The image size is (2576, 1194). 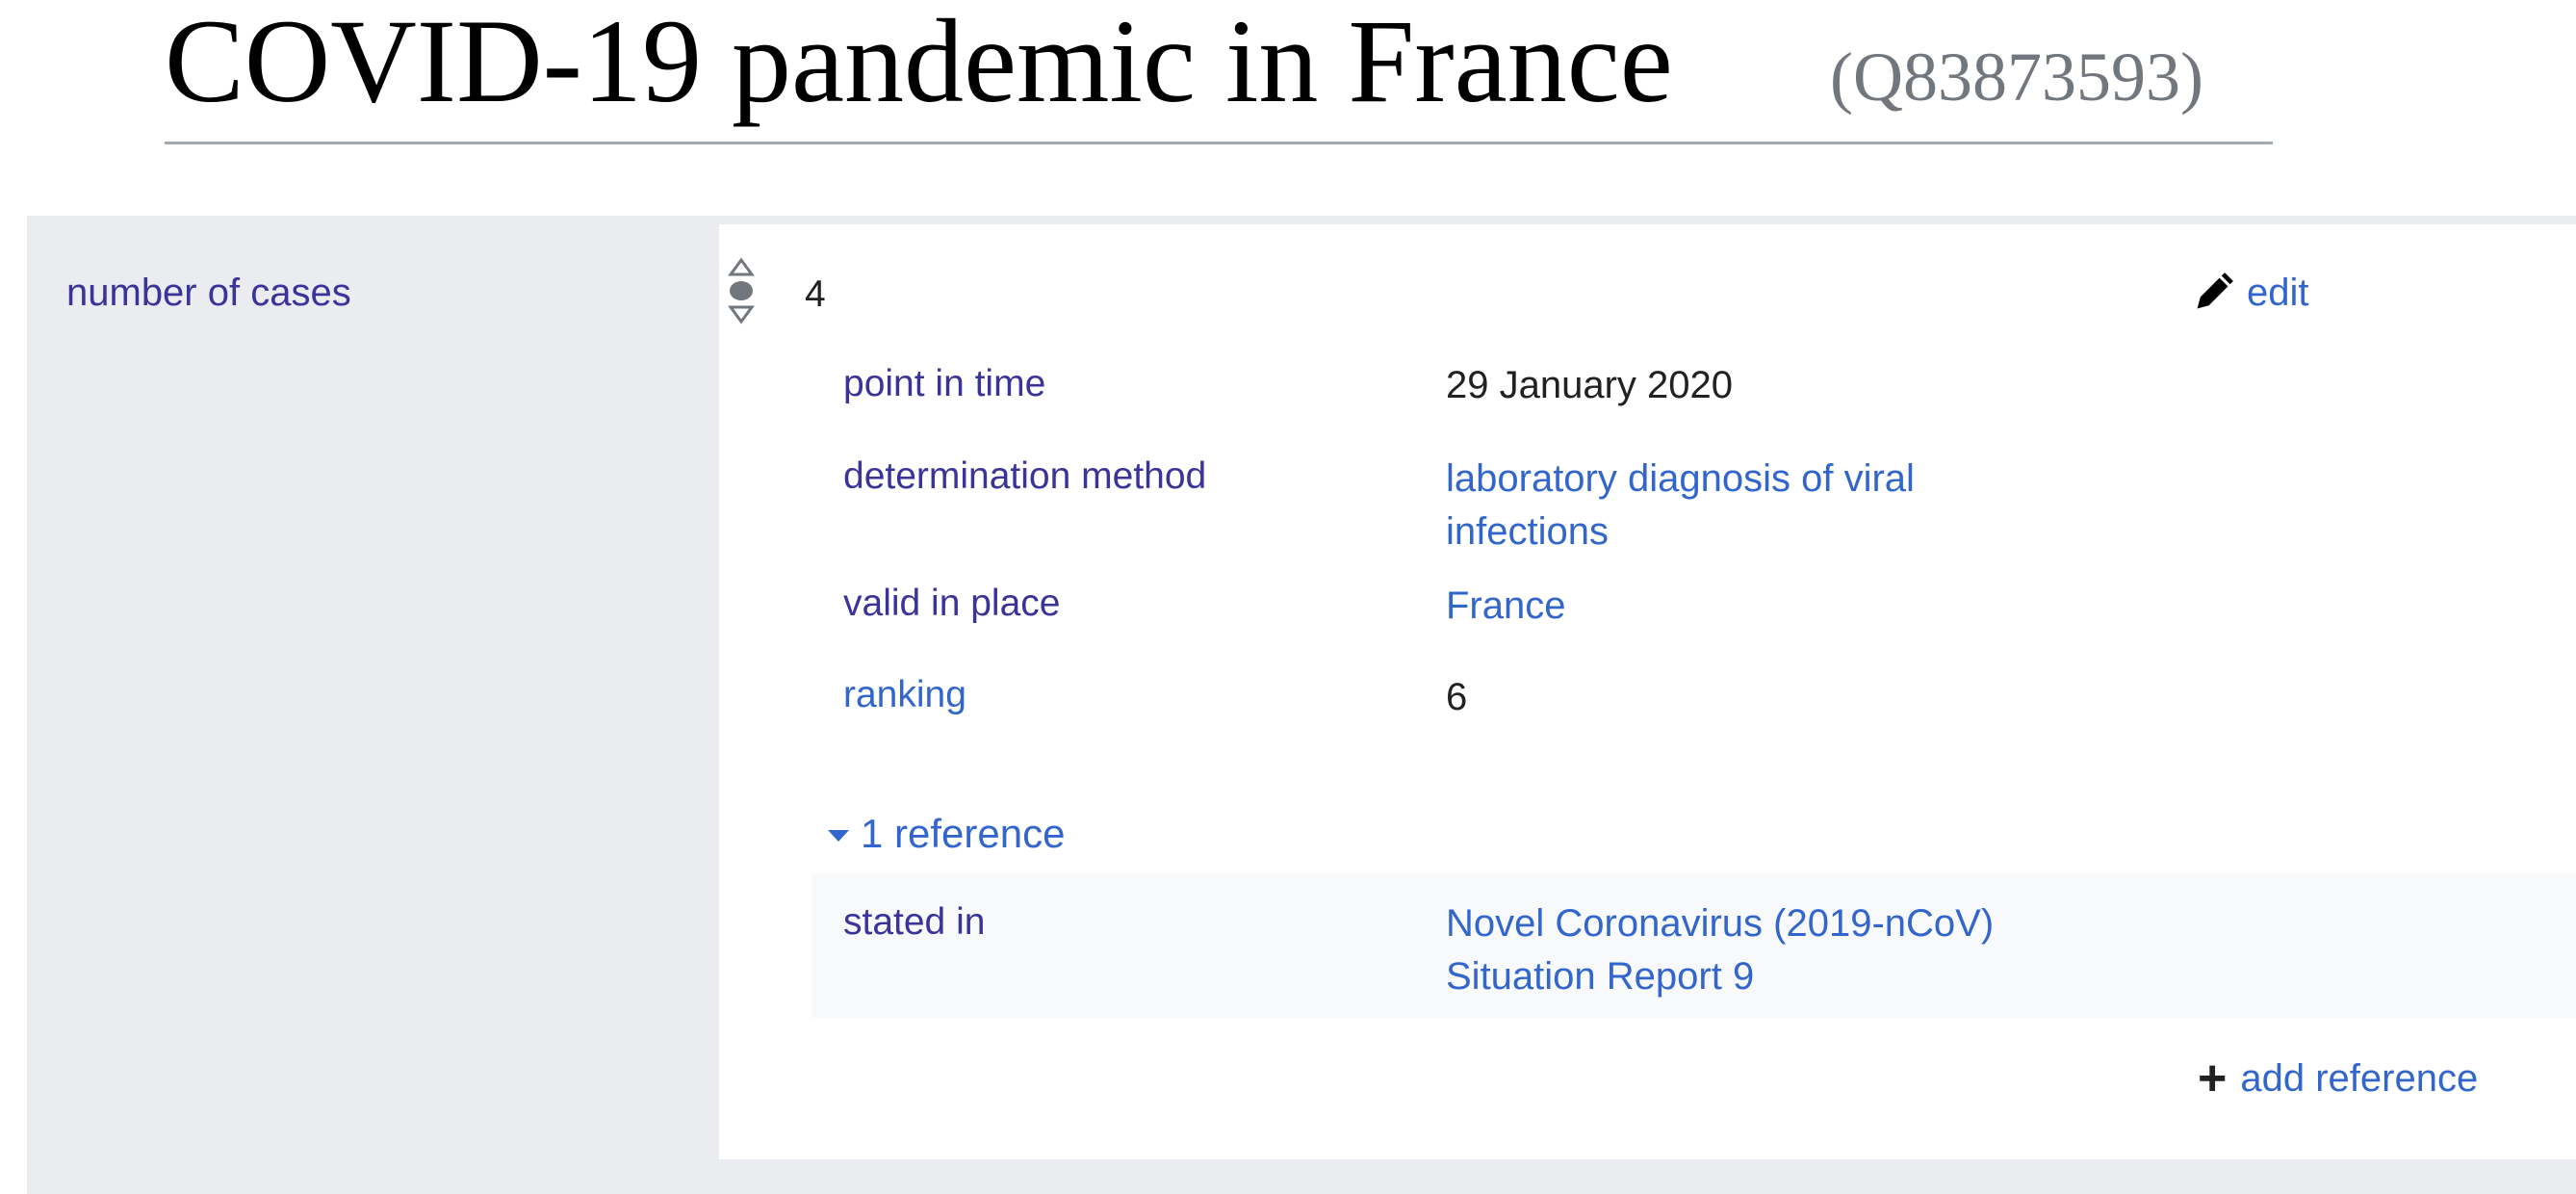 What do you see at coordinates (952, 603) in the screenshot?
I see `qualifier-property-valid-in-place: valid in place` at bounding box center [952, 603].